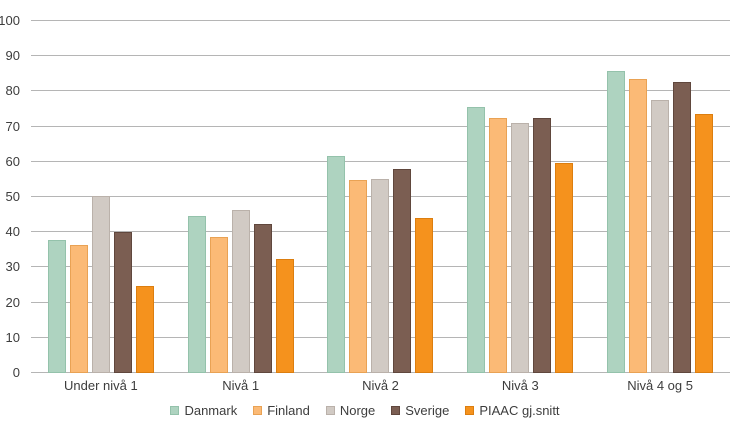  I want to click on x-axis-label: Nivå 1, so click(241, 385).